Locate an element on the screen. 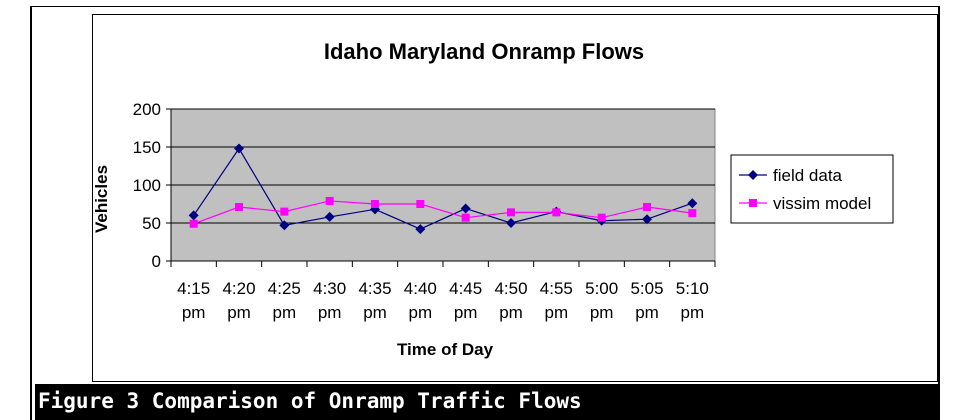  x-tick-label: 5:00 is located at coordinates (601, 288).